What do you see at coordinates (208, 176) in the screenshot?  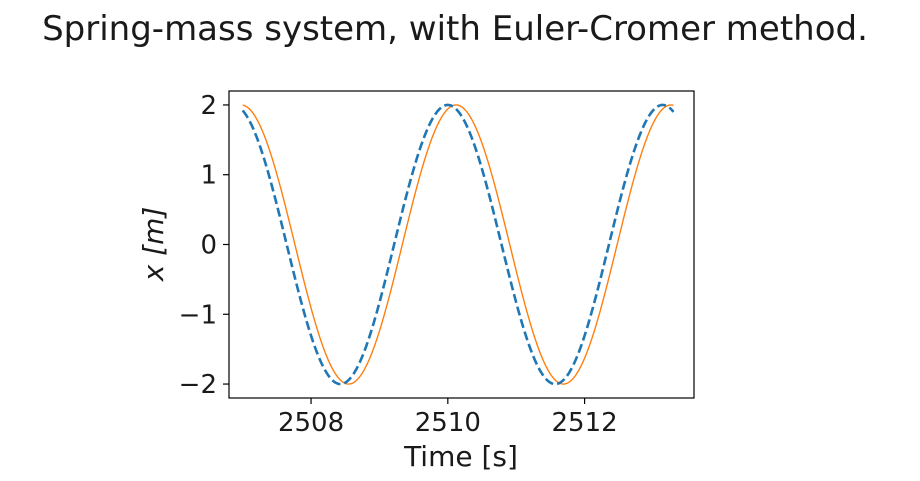 I see `y-tick-label: 1` at bounding box center [208, 176].